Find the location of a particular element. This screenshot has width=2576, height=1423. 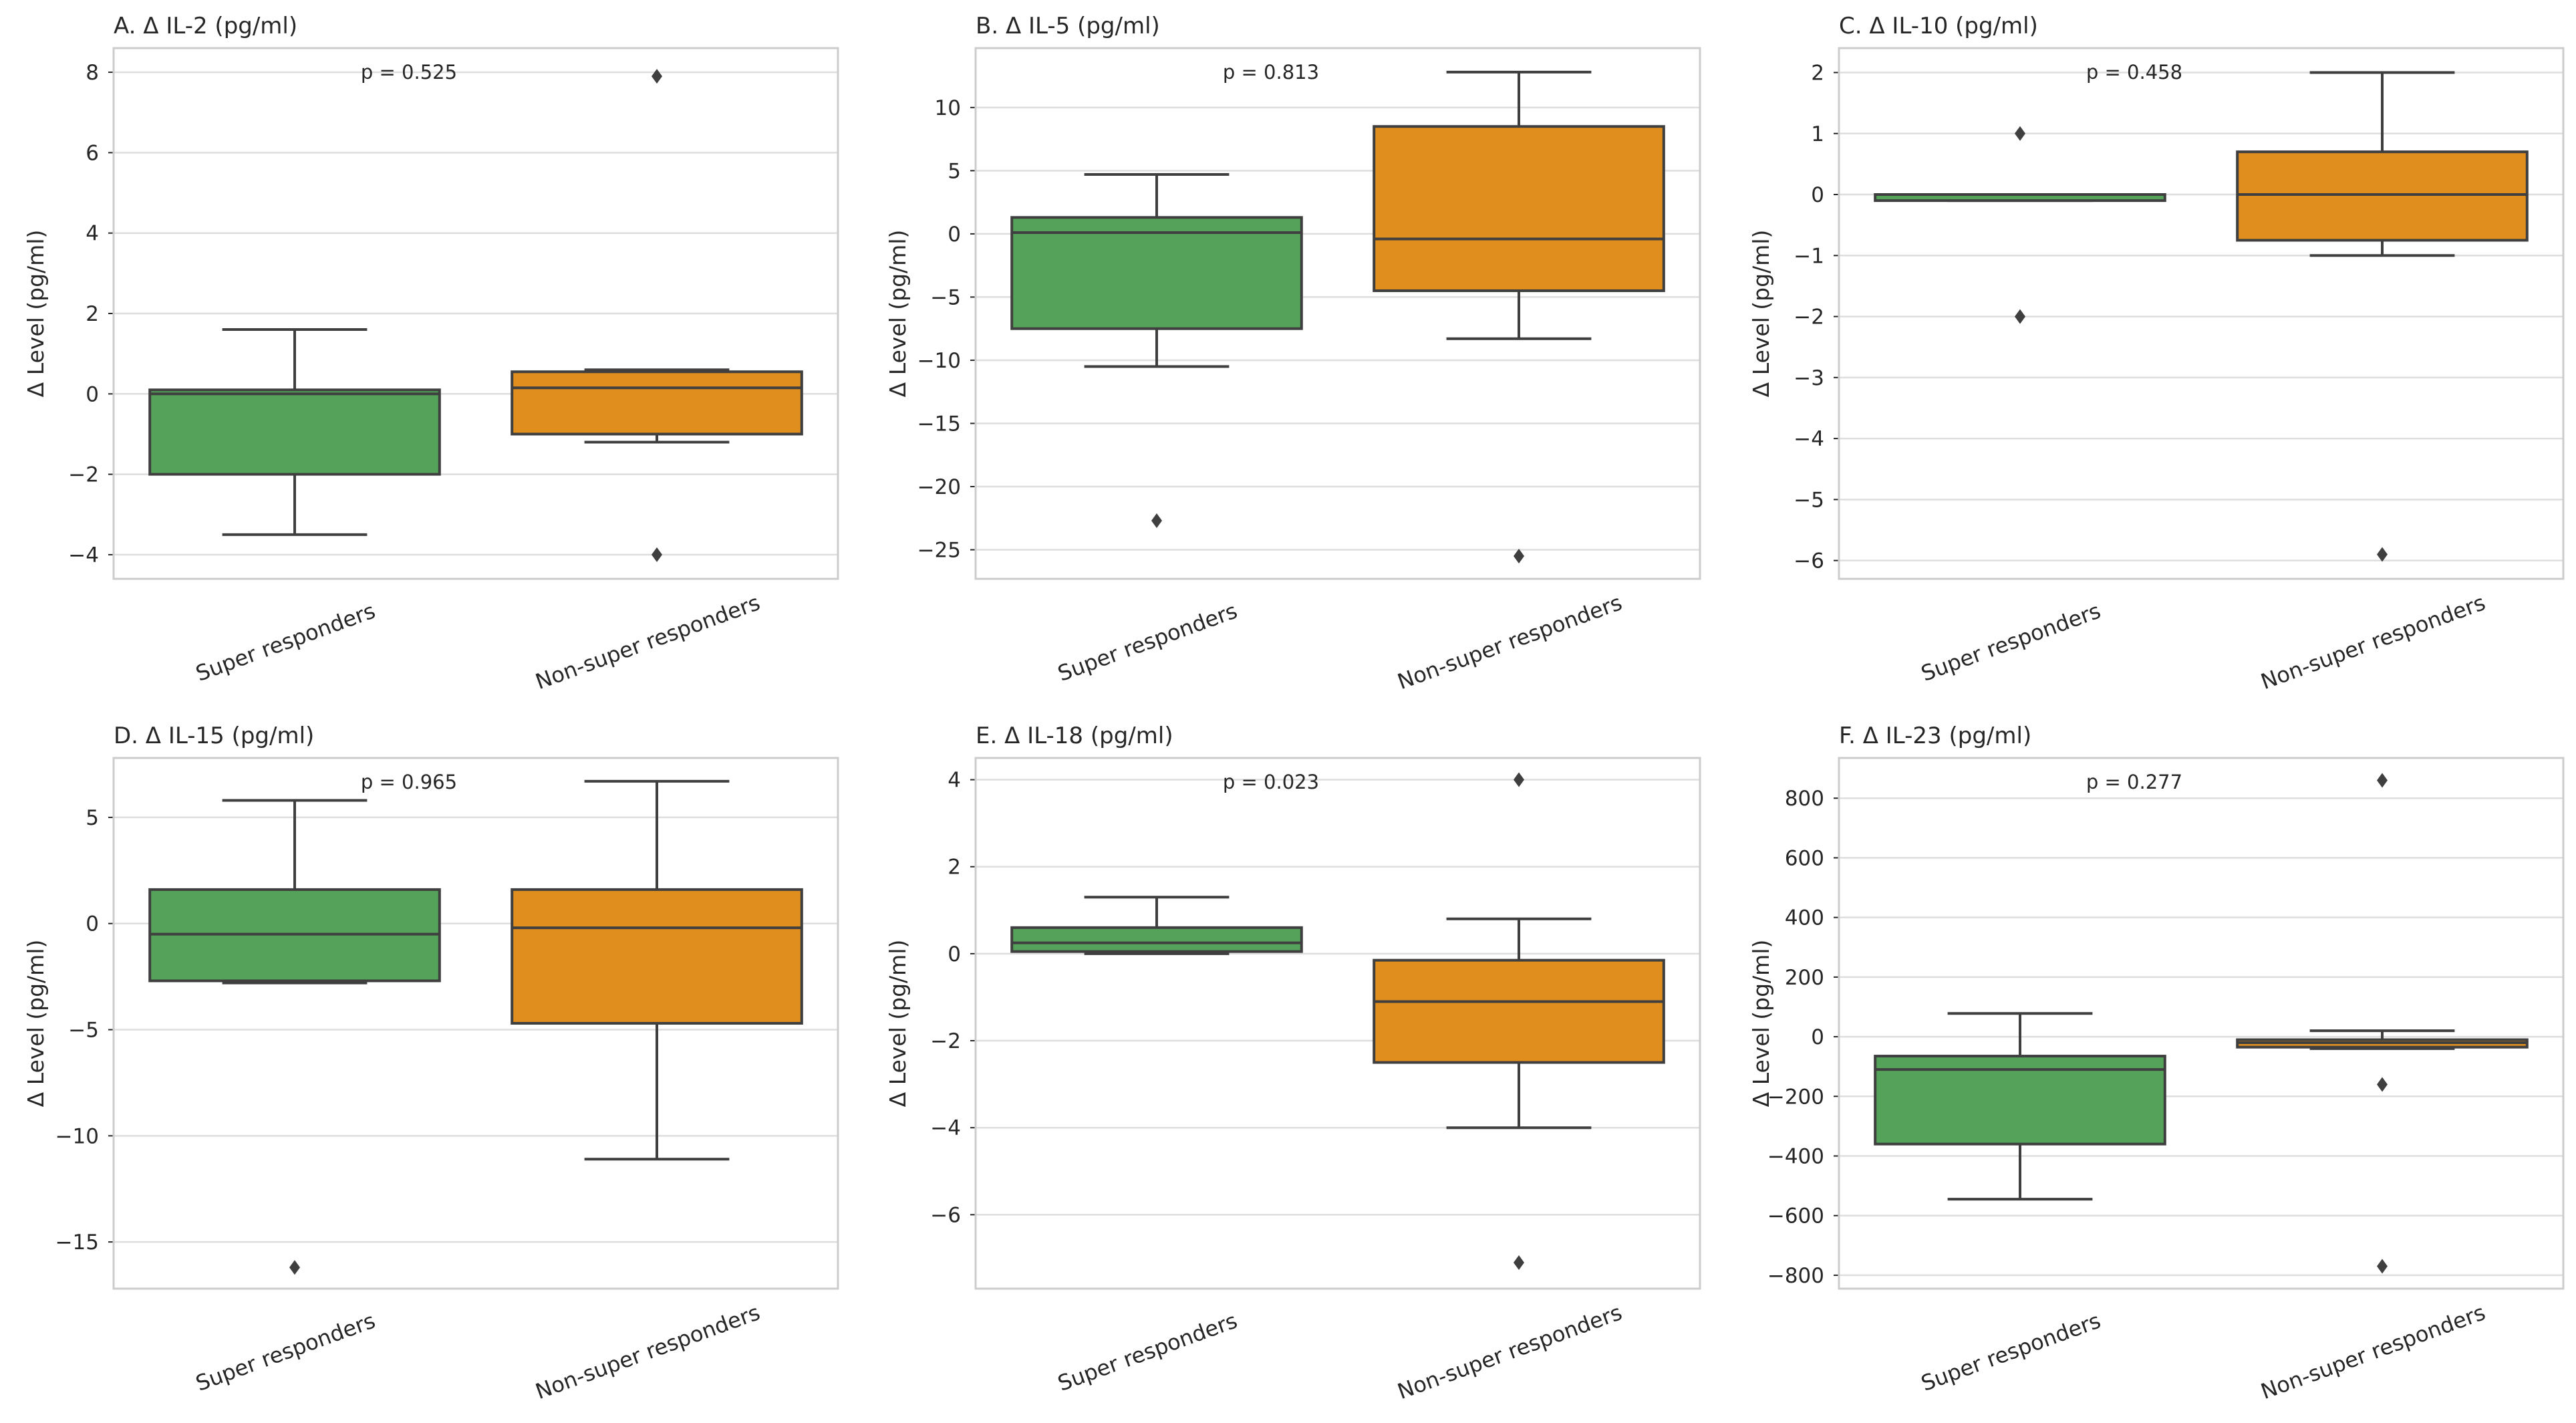

y-tick-label: 600 is located at coordinates (1804, 858).